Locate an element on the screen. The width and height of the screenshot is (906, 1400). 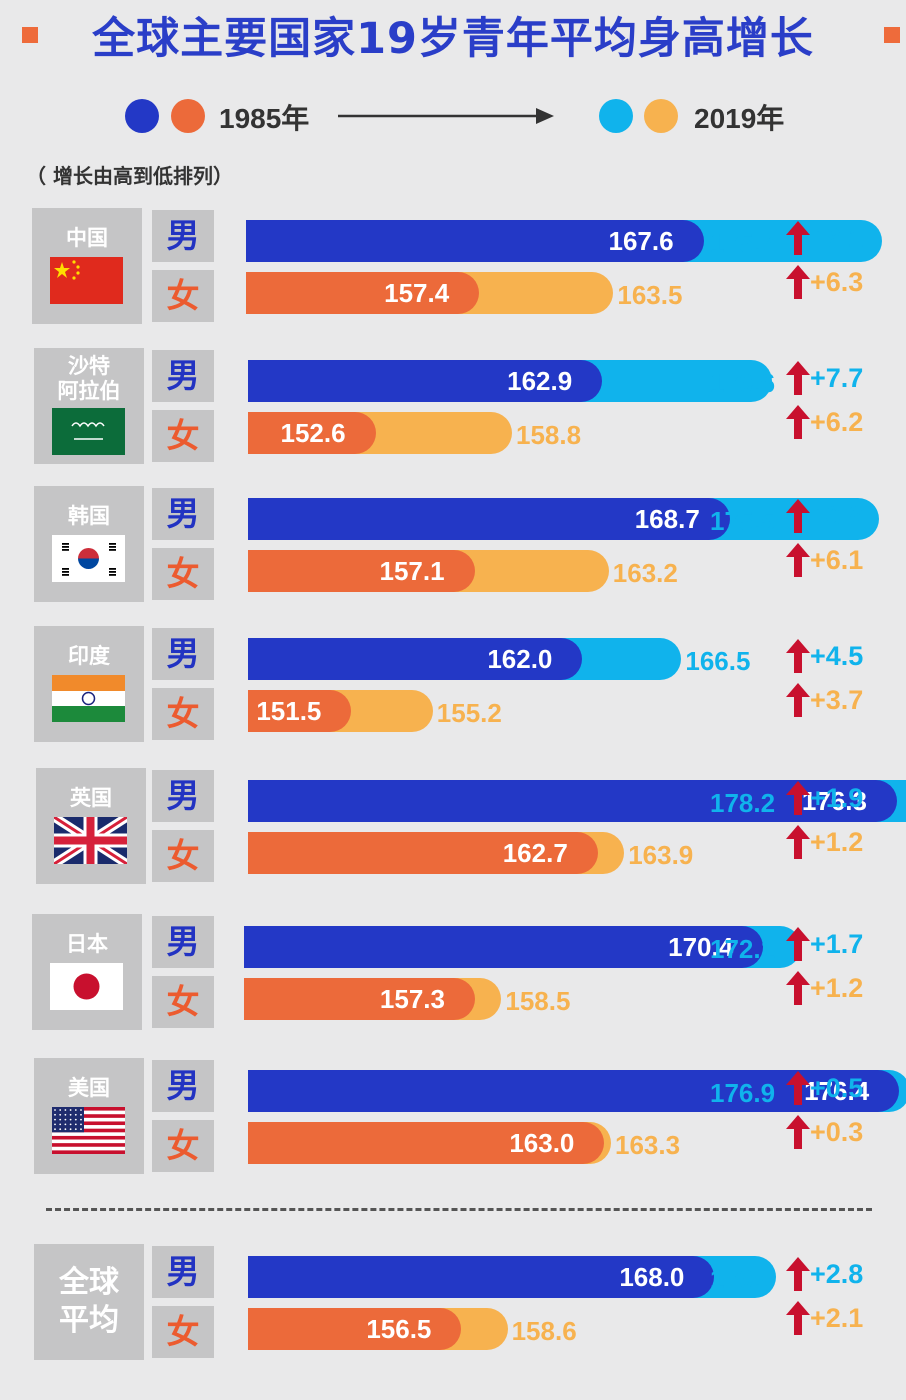
bar-2019-female: 157.1 is located at coordinates (428, 571).